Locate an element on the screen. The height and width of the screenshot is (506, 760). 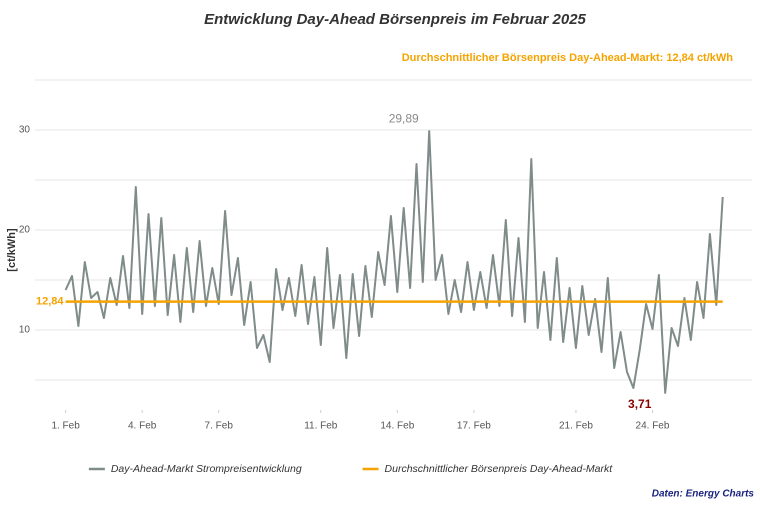
extreme-label: 3,71 is located at coordinates (640, 404).